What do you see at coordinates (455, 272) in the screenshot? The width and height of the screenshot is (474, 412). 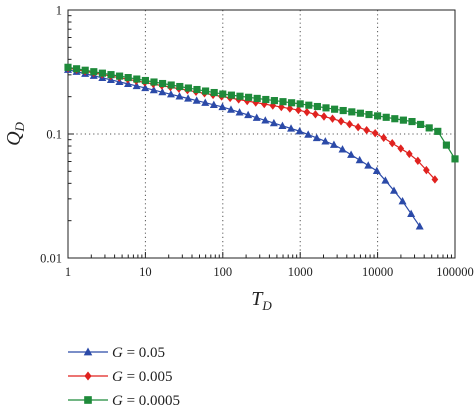 I see `x-tick-label: 100000` at bounding box center [455, 272].